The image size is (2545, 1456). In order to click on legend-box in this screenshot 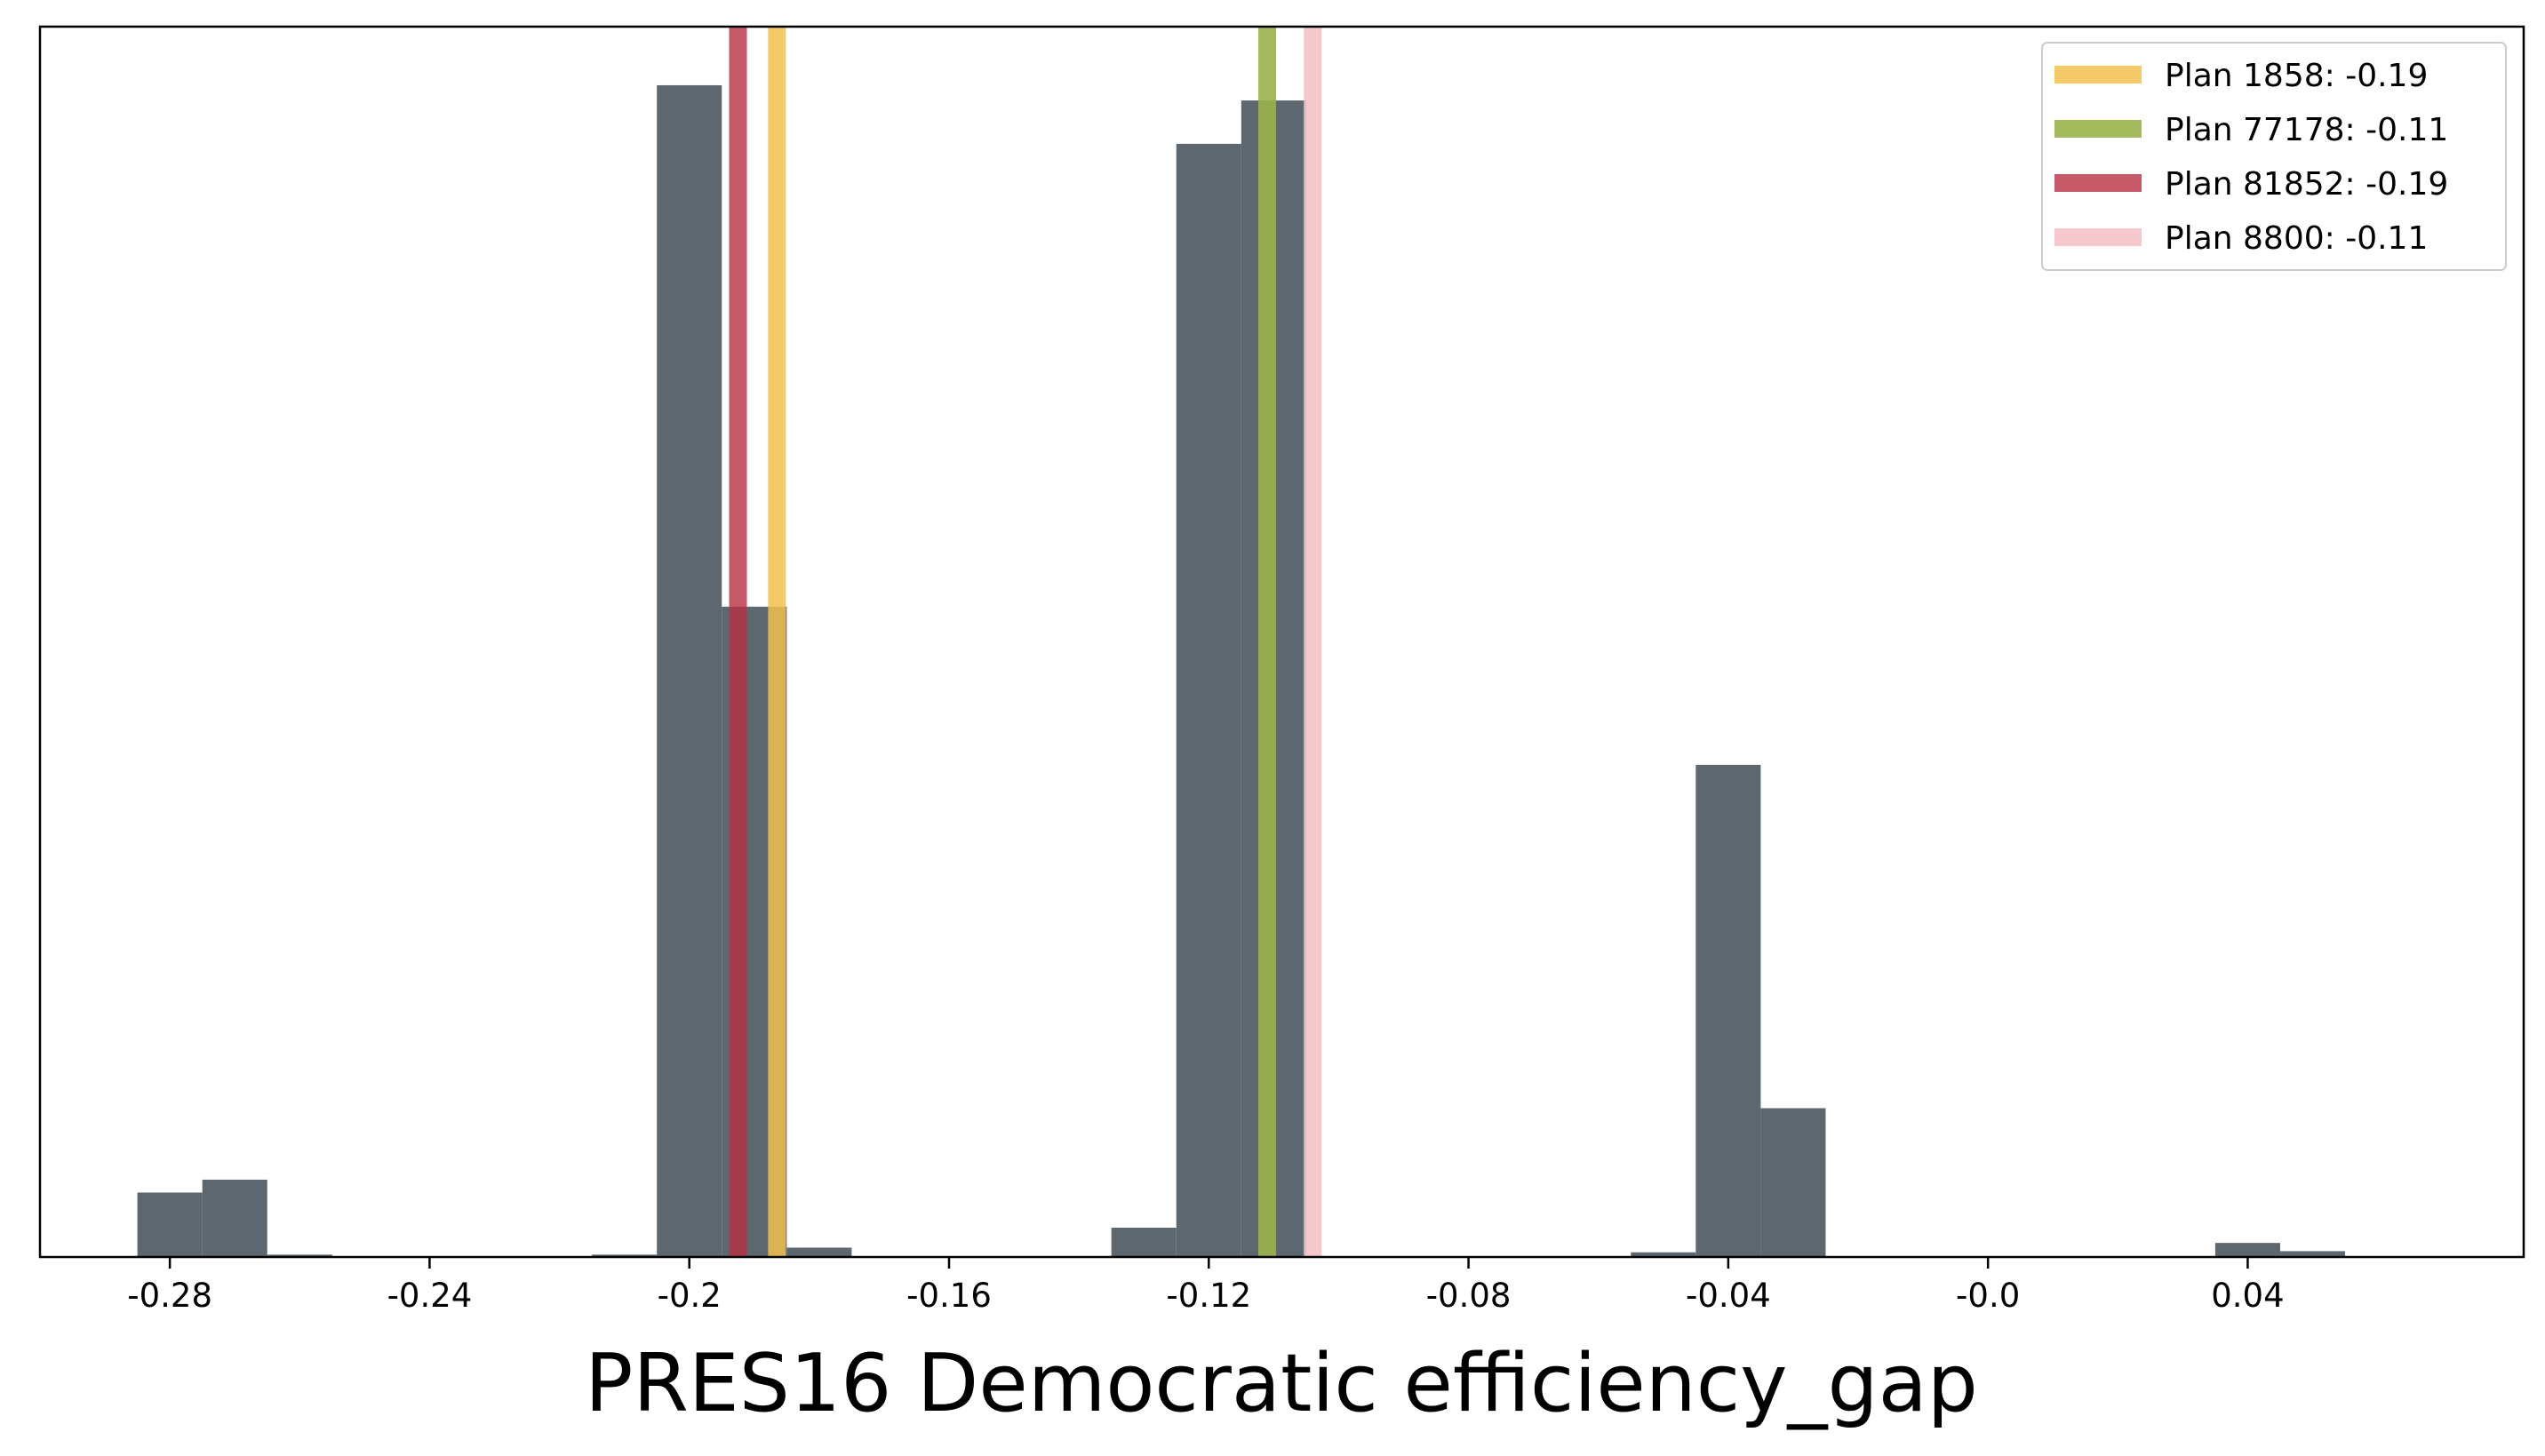, I will do `click(2274, 156)`.